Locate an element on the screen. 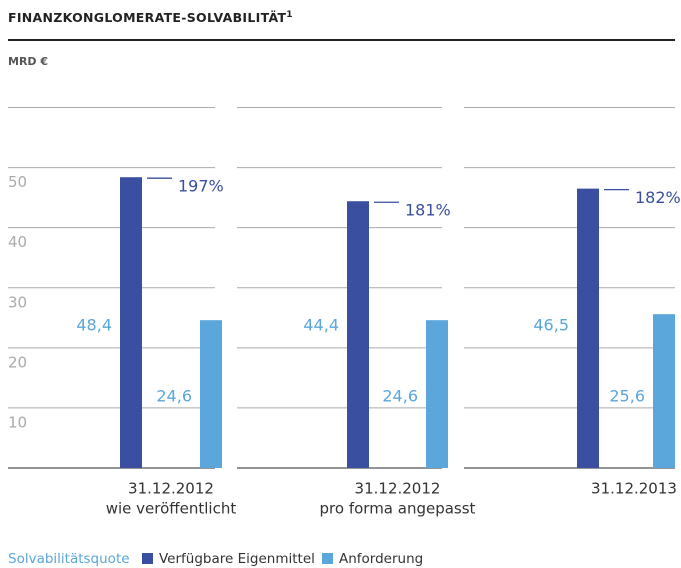 The height and width of the screenshot is (568, 681). chart-title: FINANZKONGLOMERATE-SOLVABILITÄT1 is located at coordinates (150, 17).